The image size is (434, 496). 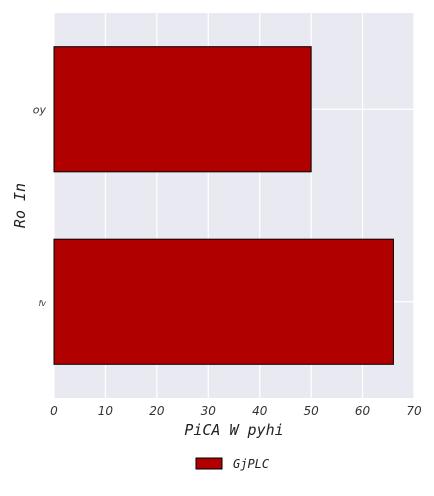 What do you see at coordinates (42, 303) in the screenshot?
I see `y-tick-label: fv` at bounding box center [42, 303].